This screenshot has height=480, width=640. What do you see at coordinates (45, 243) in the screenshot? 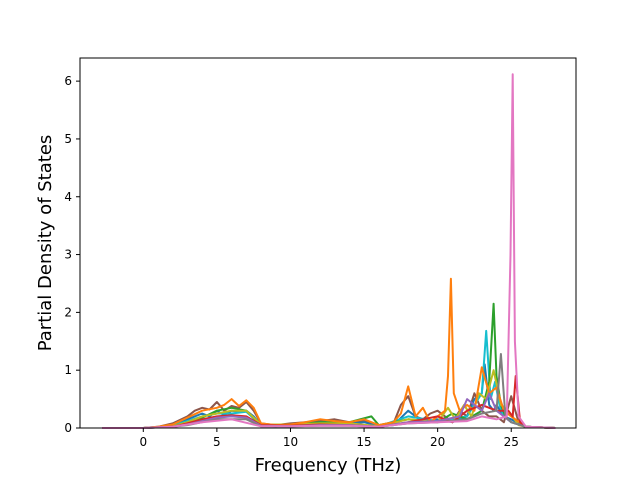
I see `y-axis-label: Partial Density of States` at bounding box center [45, 243].